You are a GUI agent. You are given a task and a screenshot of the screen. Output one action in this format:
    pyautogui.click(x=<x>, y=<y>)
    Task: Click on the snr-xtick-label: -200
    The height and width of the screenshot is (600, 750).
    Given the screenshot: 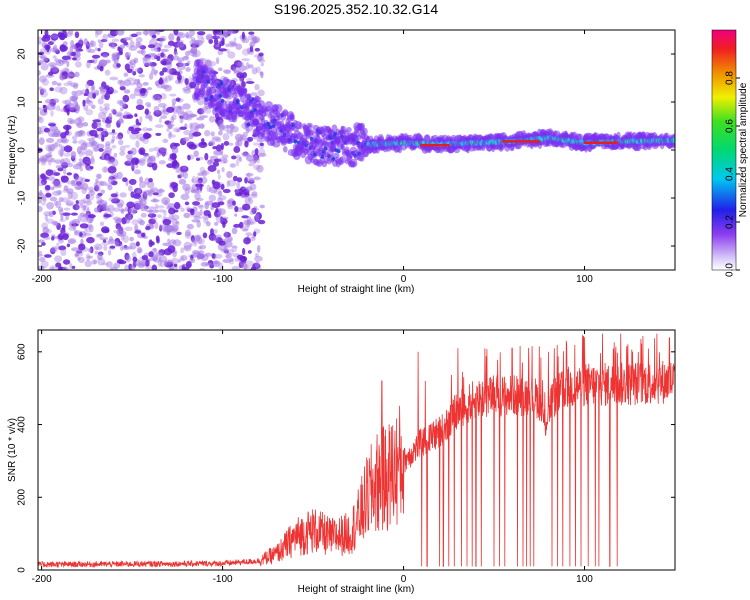 What is the action you would take?
    pyautogui.click(x=42, y=579)
    